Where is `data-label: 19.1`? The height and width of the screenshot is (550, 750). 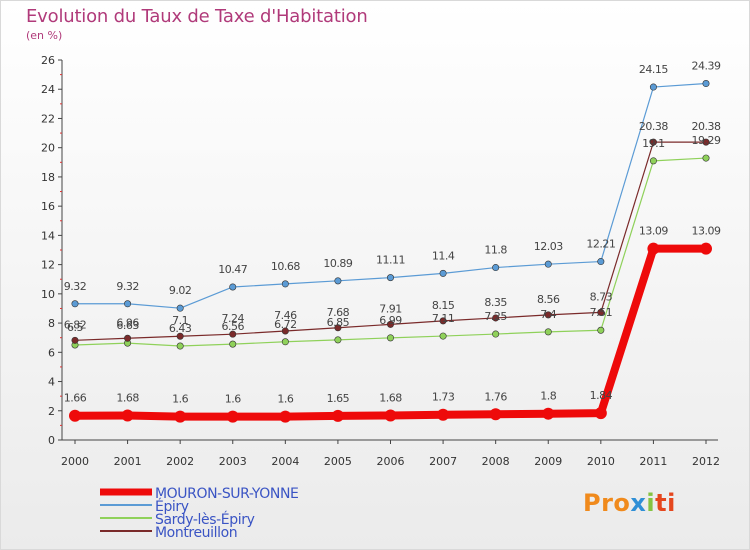 data-label: 19.1 is located at coordinates (653, 143).